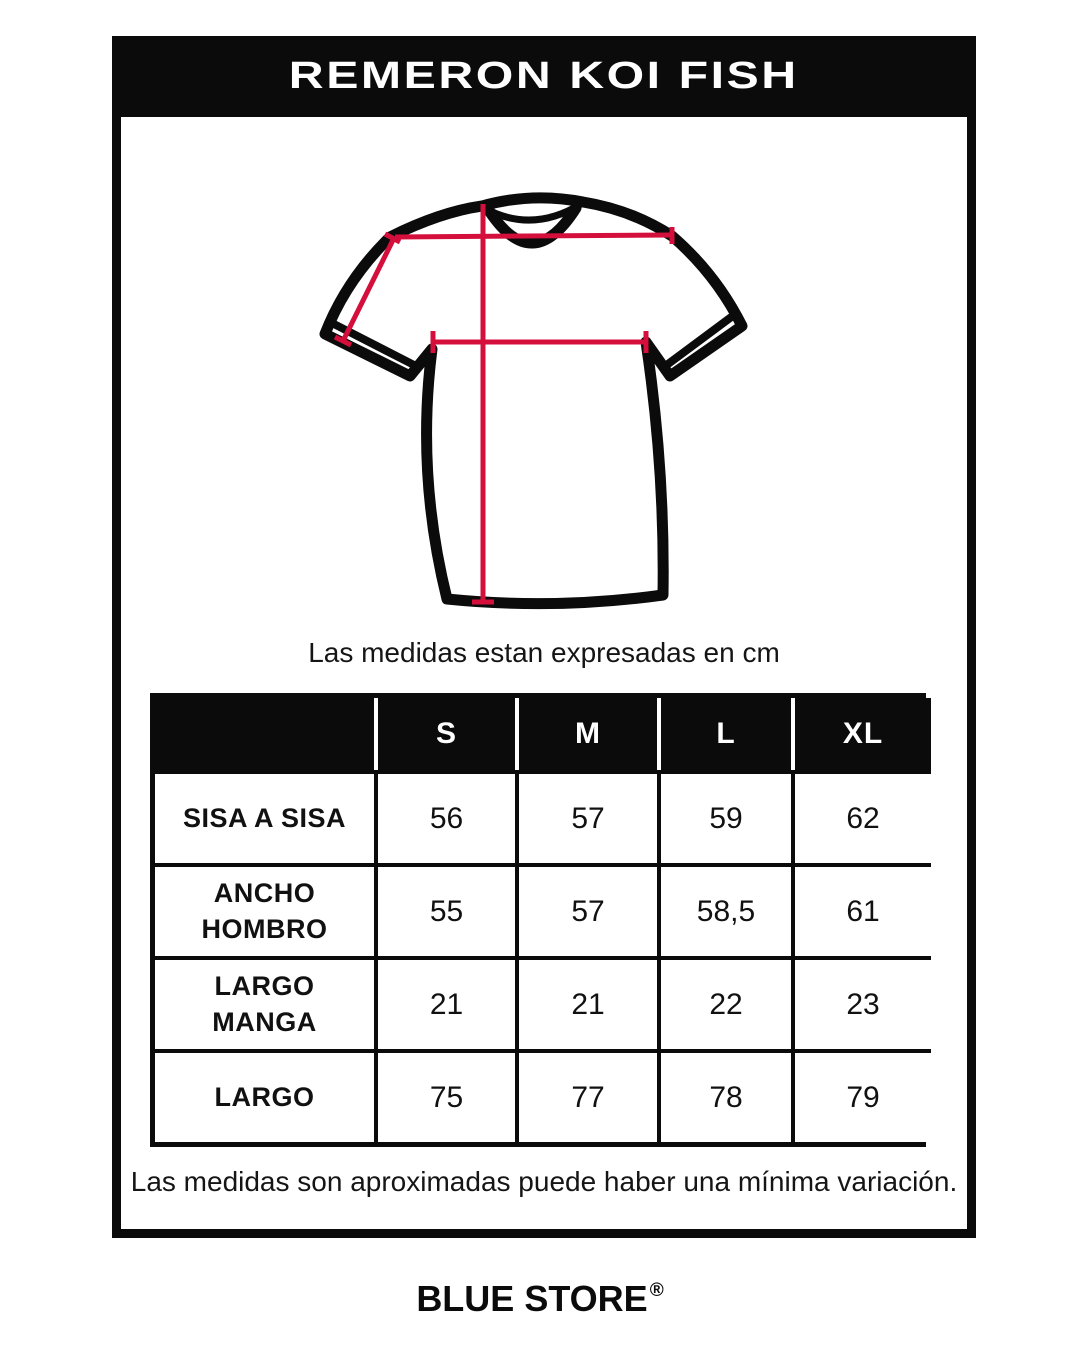 The height and width of the screenshot is (1350, 1080). I want to click on neckline-arc, so click(533, 225).